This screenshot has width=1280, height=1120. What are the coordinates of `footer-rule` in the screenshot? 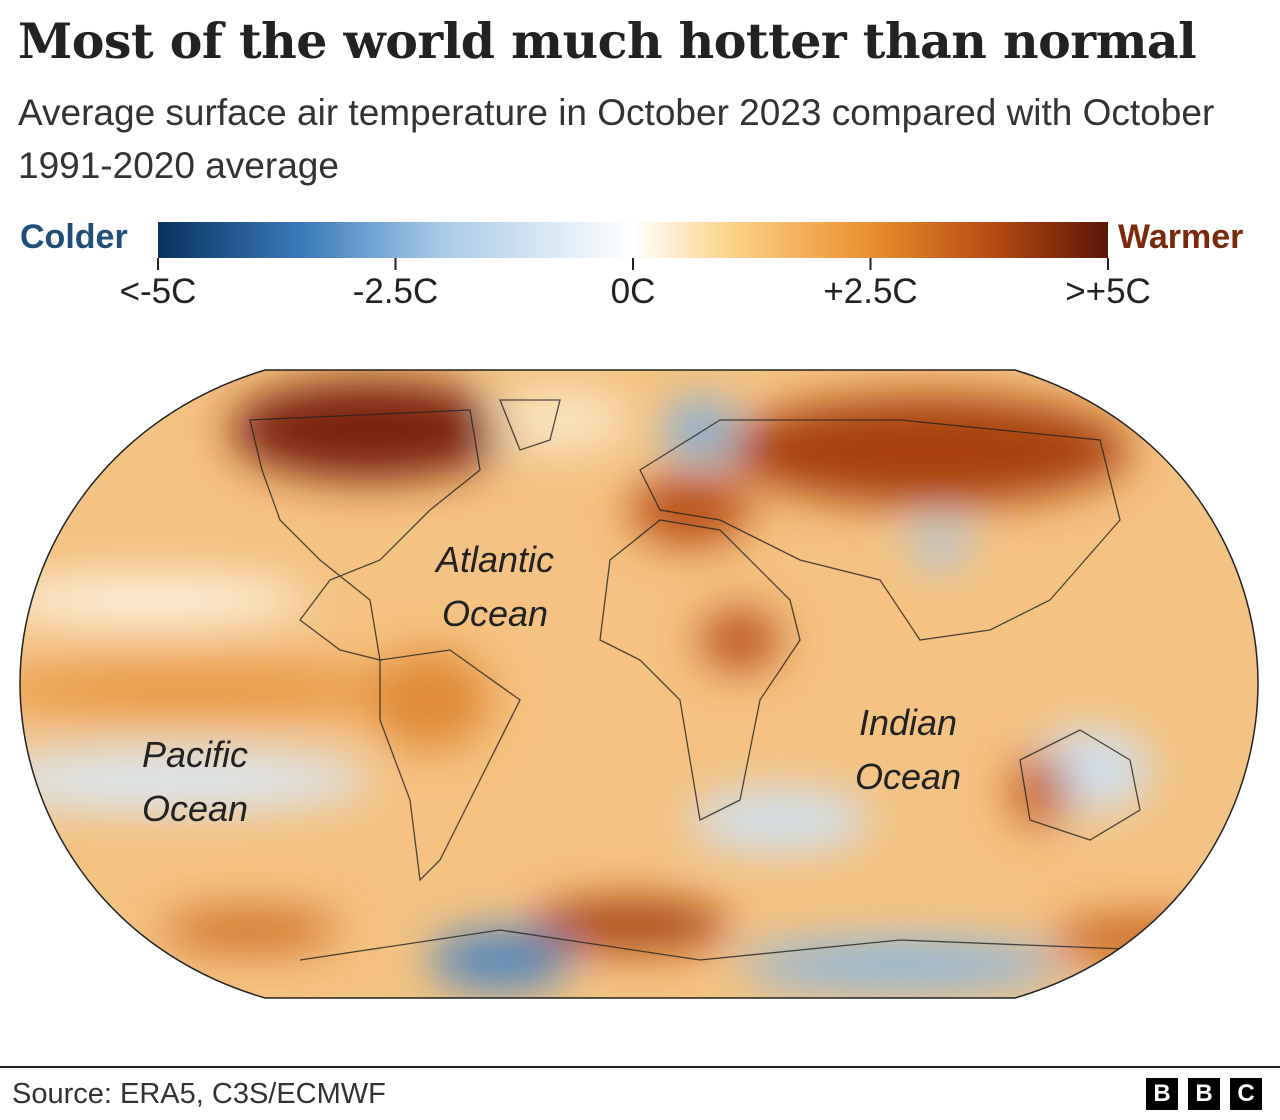 It's located at (640, 1067).